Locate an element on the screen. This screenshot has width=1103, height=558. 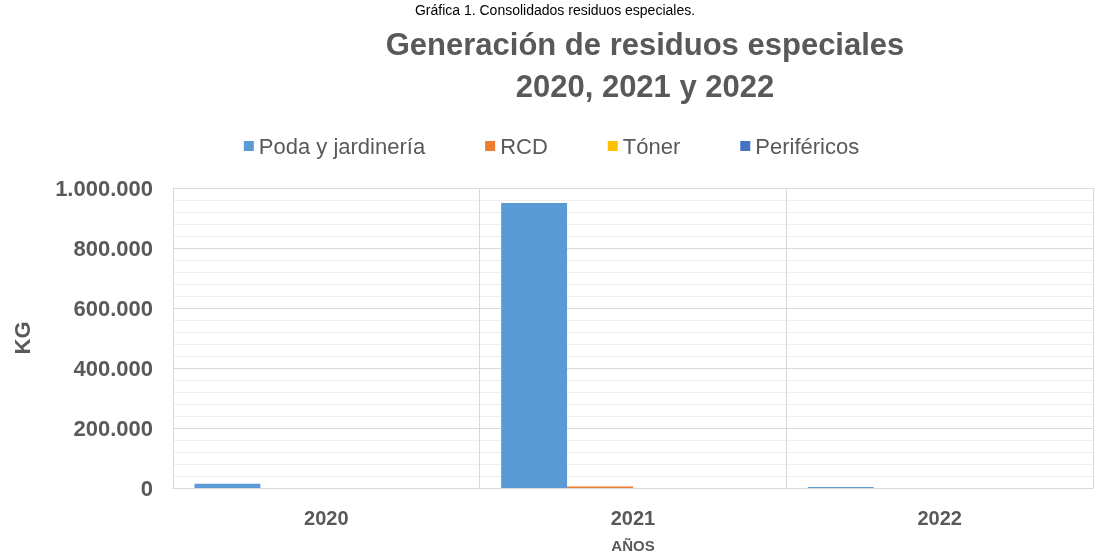
x-tick-label: 2022 is located at coordinates (939, 518).